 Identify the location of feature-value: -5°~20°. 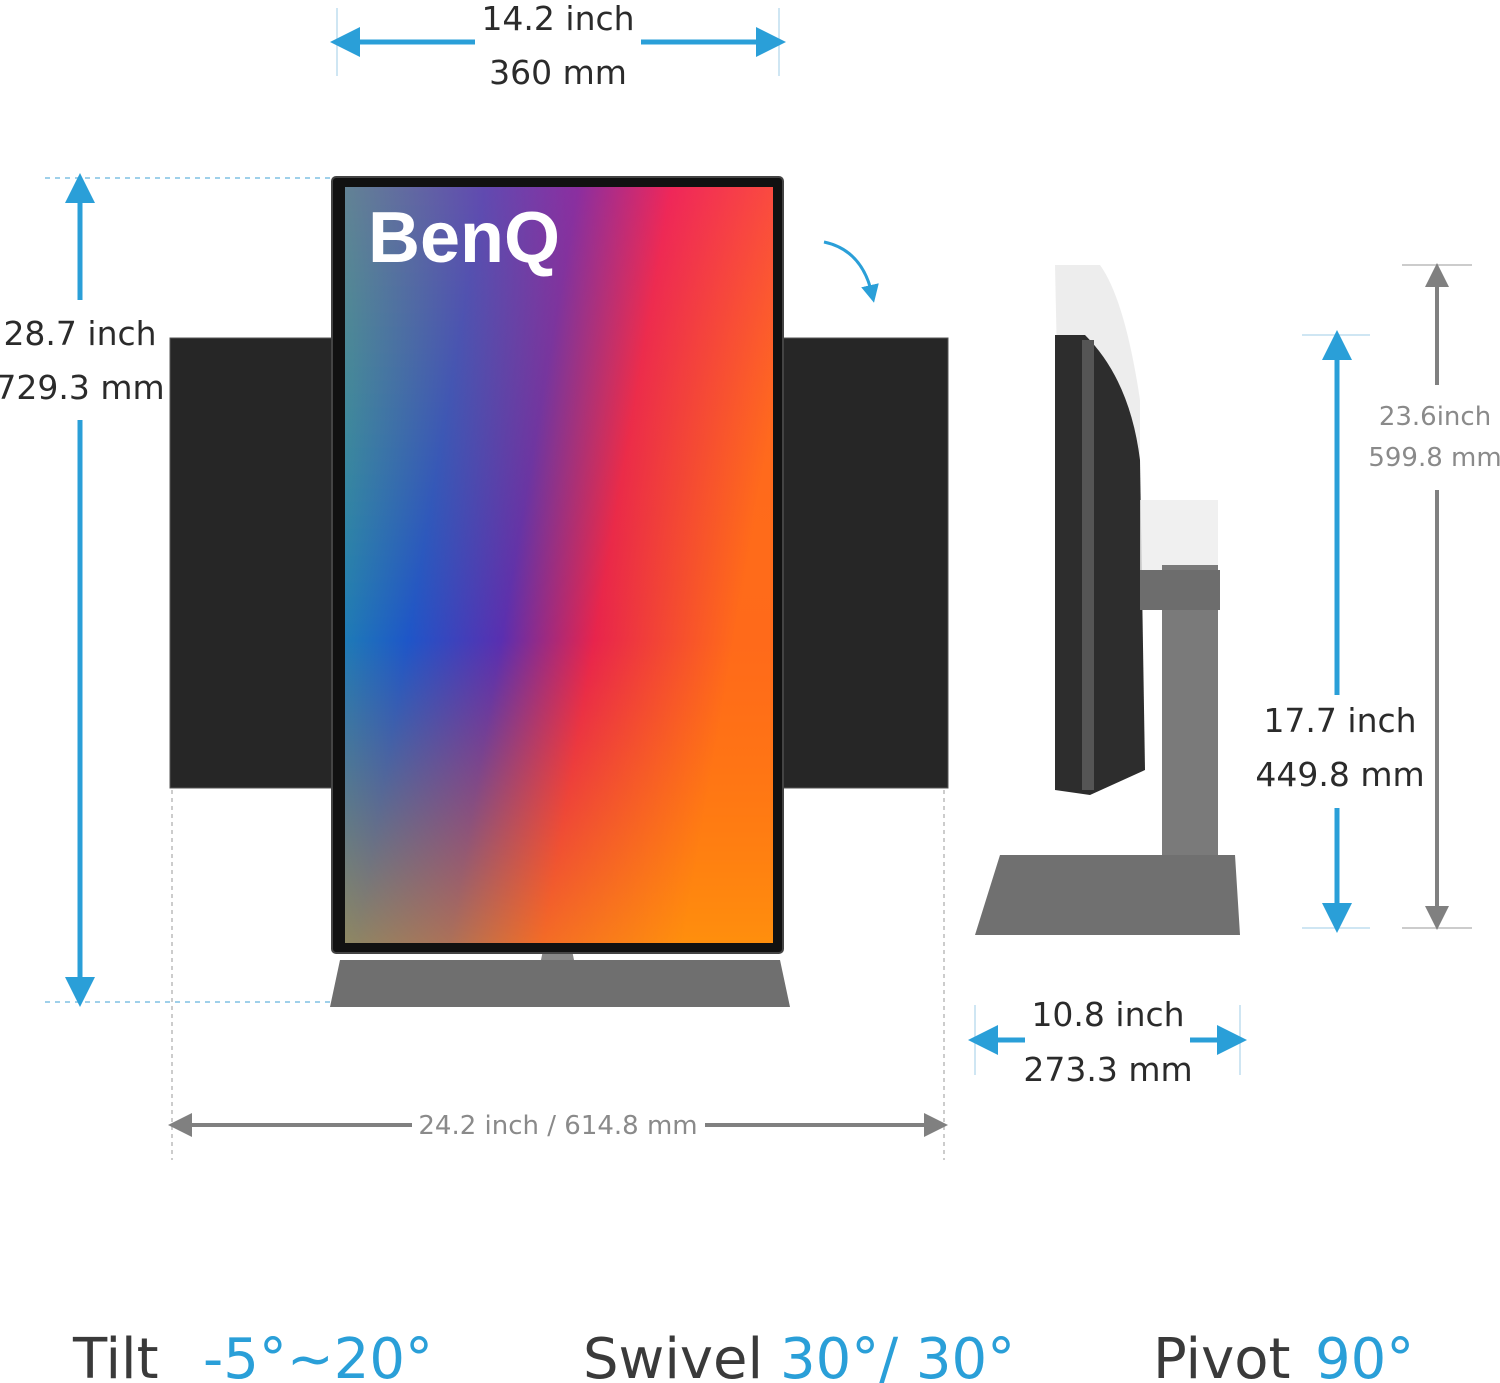
(318, 1355).